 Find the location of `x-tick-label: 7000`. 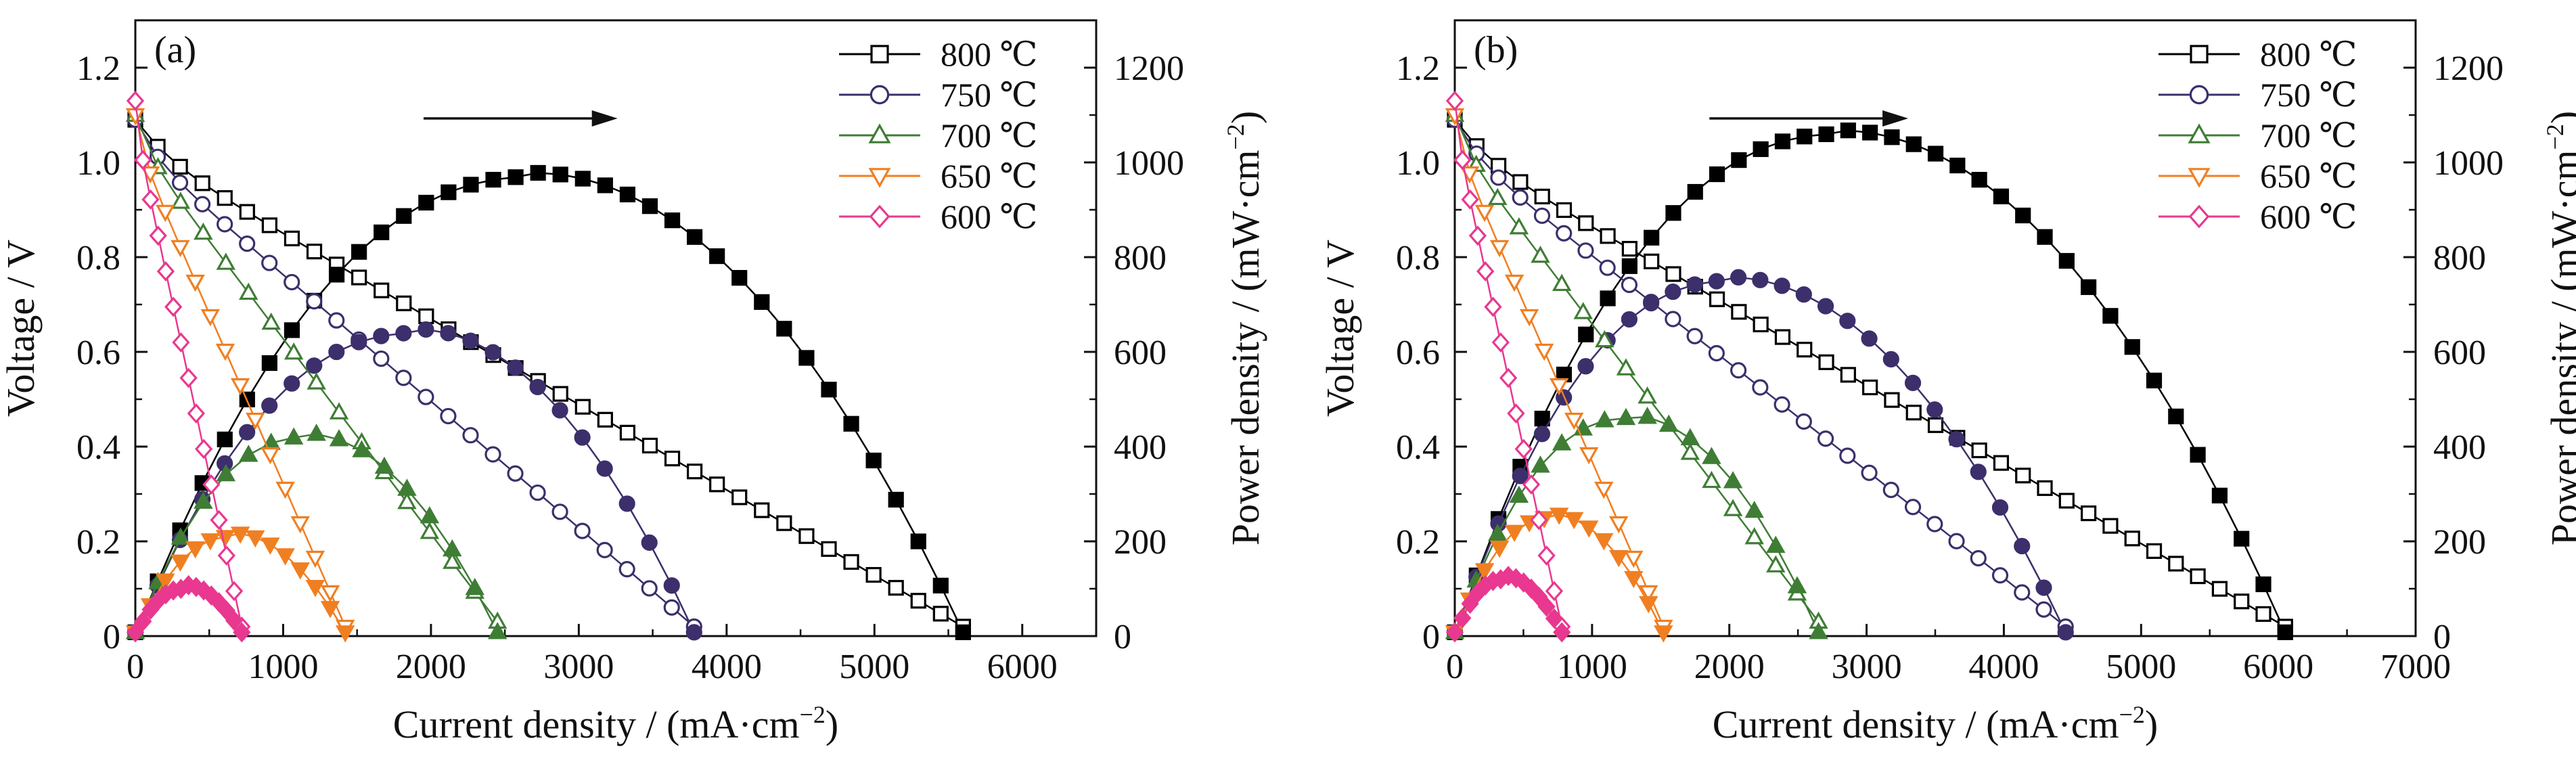

x-tick-label: 7000 is located at coordinates (2415, 667).